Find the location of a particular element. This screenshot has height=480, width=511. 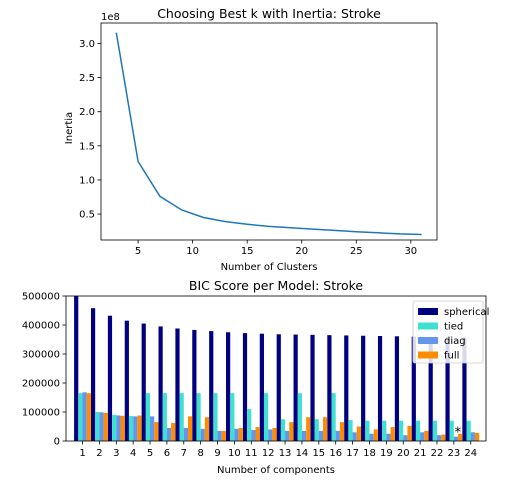

x-tick-label: 12 is located at coordinates (268, 453).